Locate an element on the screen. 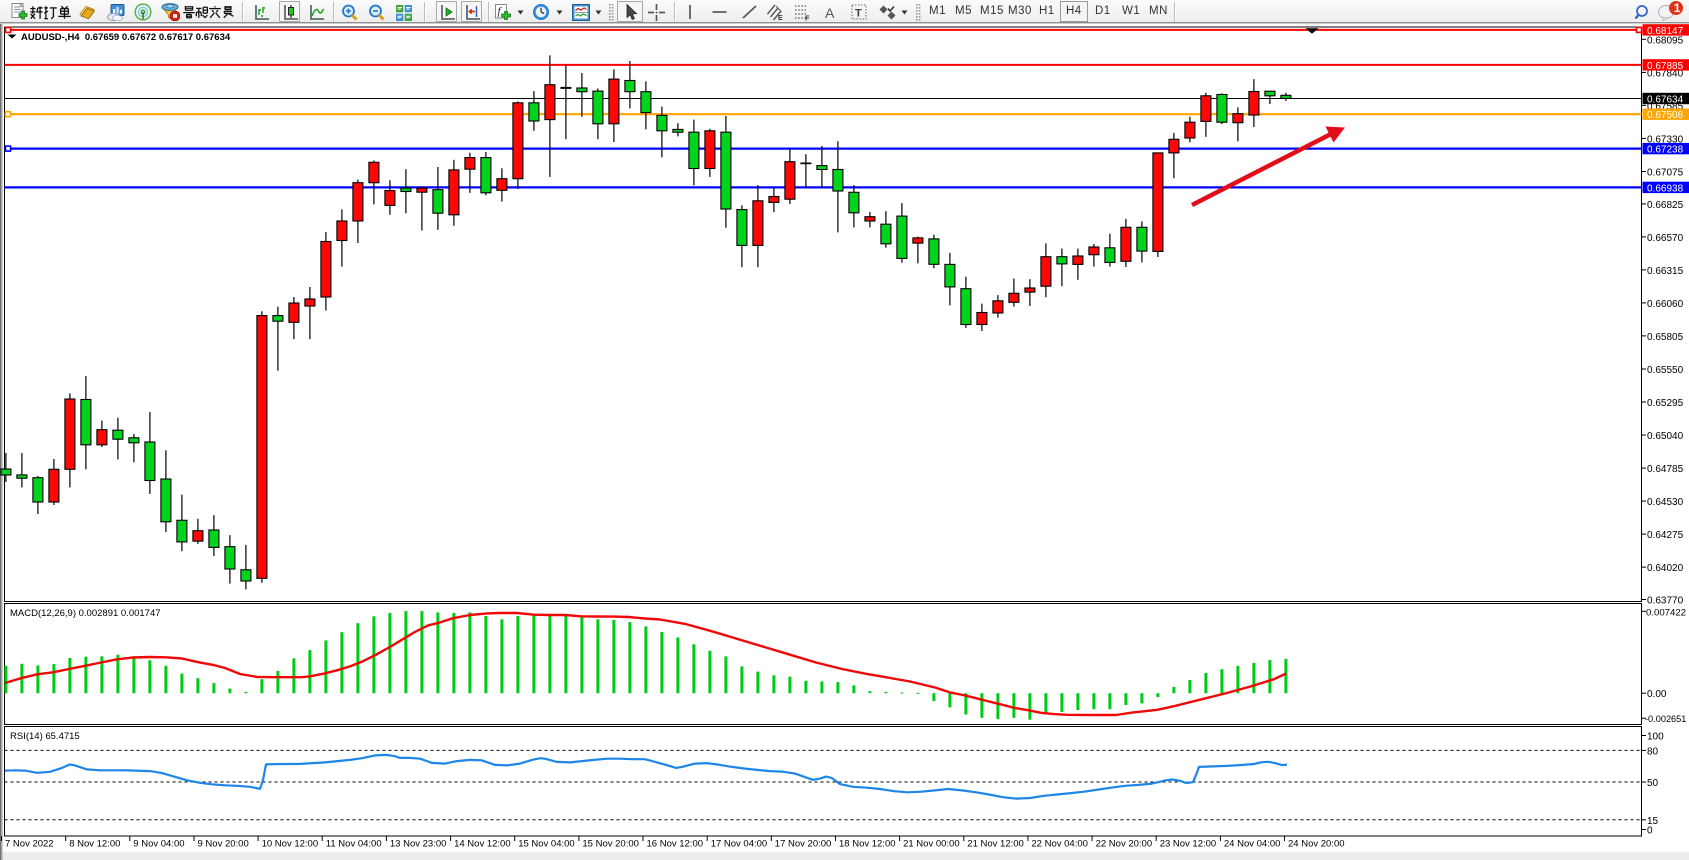 This screenshot has width=1689, height=860. svg-text: 11 Nov 04:00 is located at coordinates (354, 844).